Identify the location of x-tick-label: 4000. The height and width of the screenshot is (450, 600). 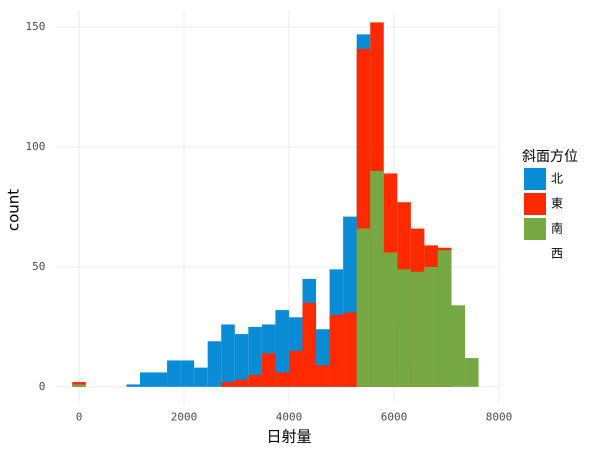
(289, 417).